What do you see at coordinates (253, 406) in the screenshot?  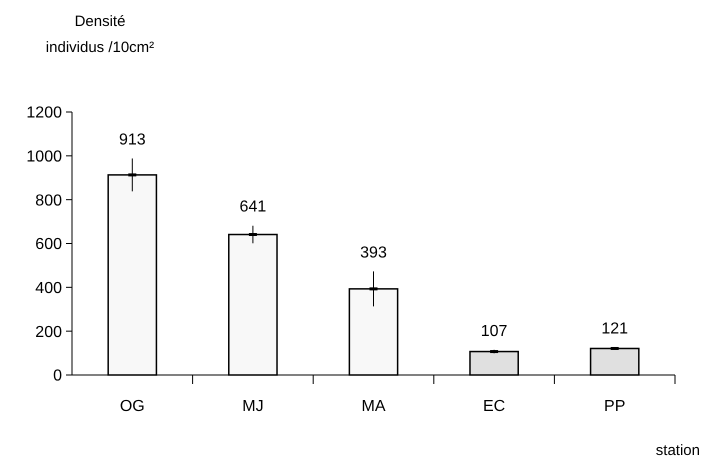 I see `x-tick-label: MJ` at bounding box center [253, 406].